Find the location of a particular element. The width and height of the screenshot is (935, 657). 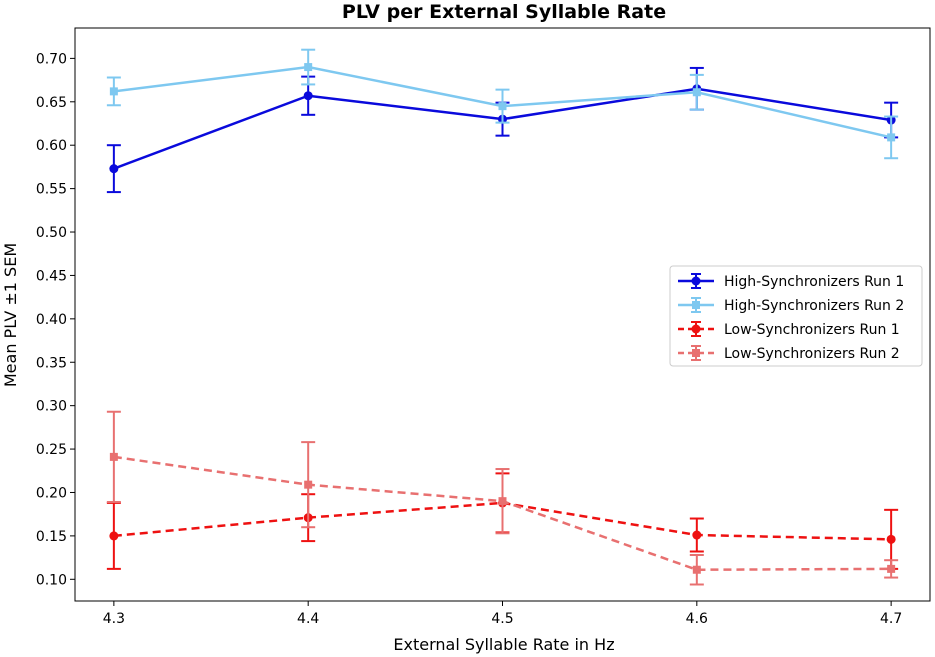

legend-label: Low-Synchronizers Run 2 is located at coordinates (812, 354).